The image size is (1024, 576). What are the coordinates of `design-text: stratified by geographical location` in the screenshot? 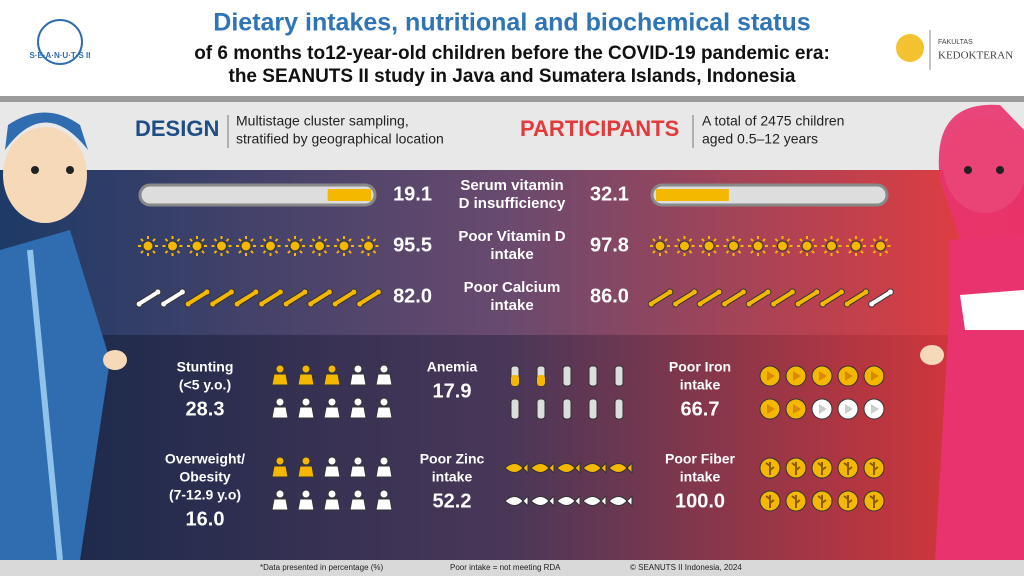 It's located at (340, 139).